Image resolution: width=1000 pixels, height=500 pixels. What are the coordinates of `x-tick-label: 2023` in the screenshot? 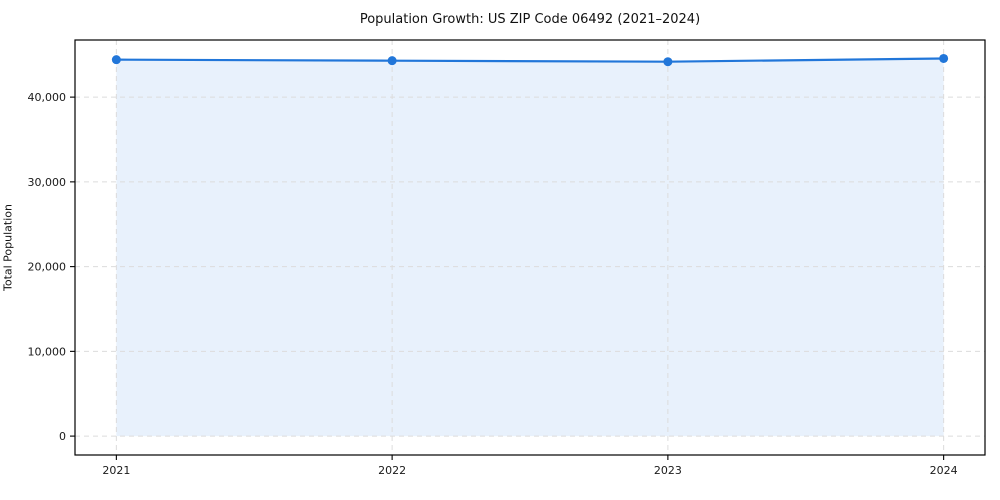 It's located at (668, 470).